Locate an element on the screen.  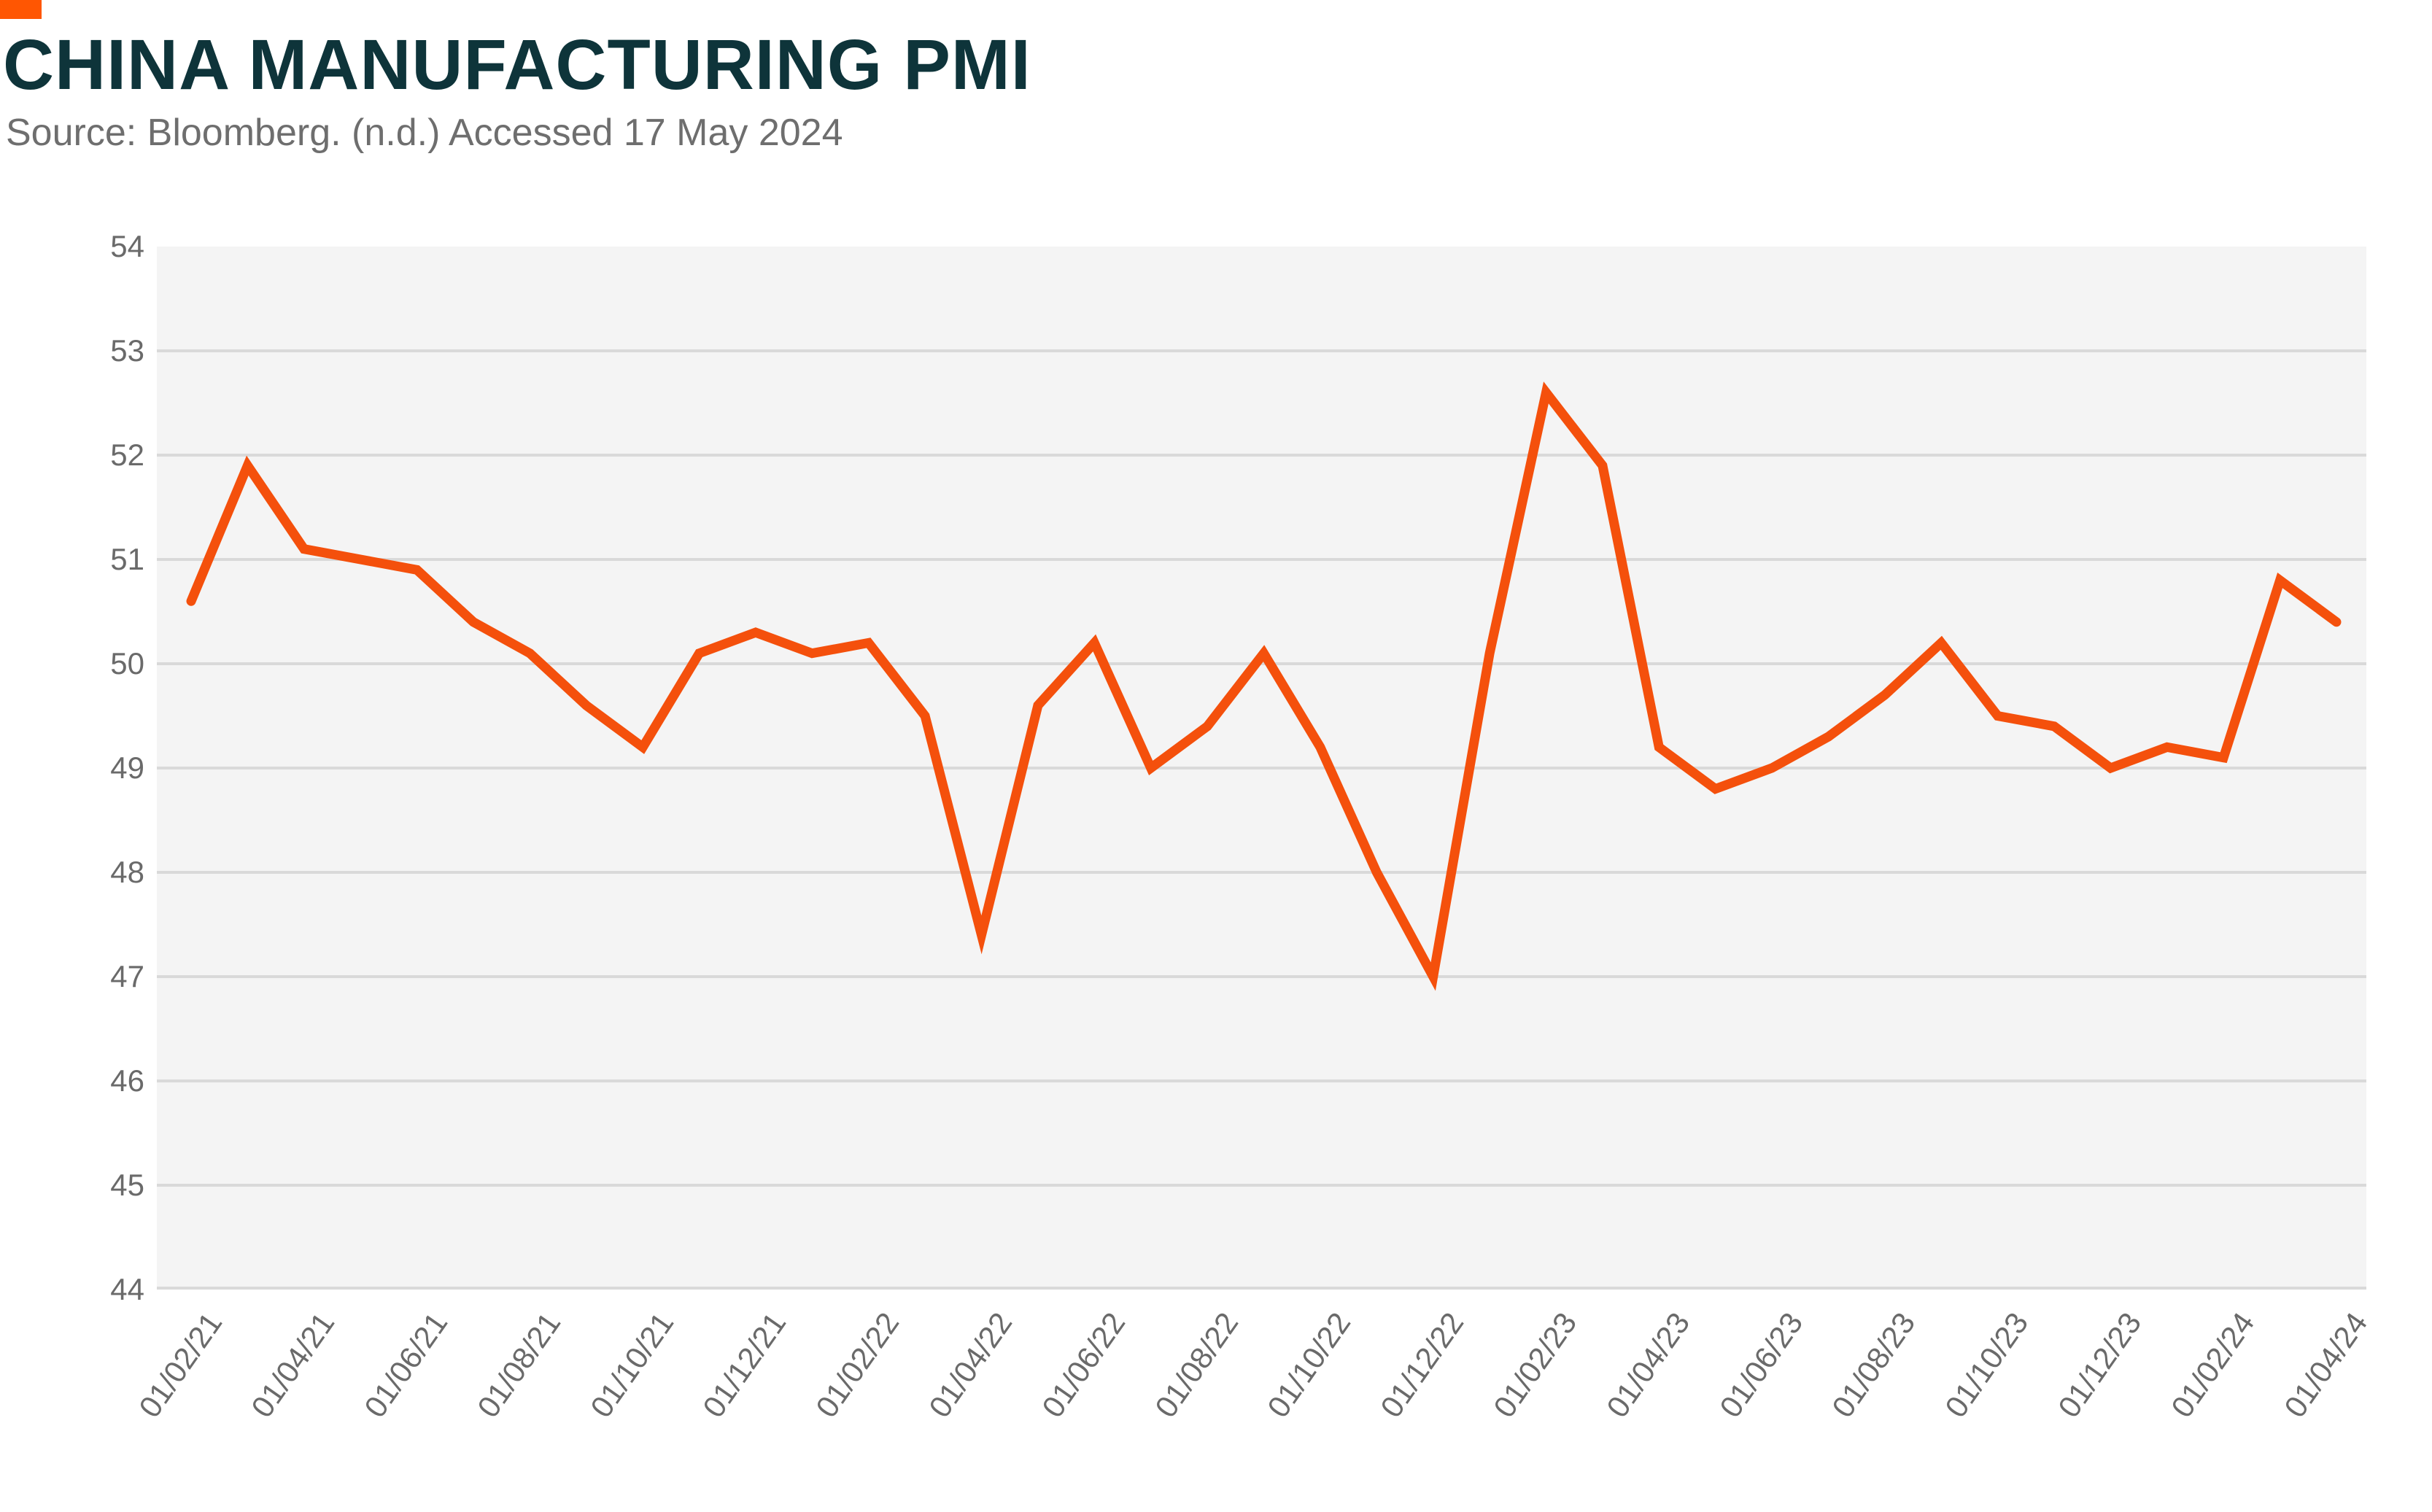
x-tick-label: 01/08/21 is located at coordinates (519, 1365).